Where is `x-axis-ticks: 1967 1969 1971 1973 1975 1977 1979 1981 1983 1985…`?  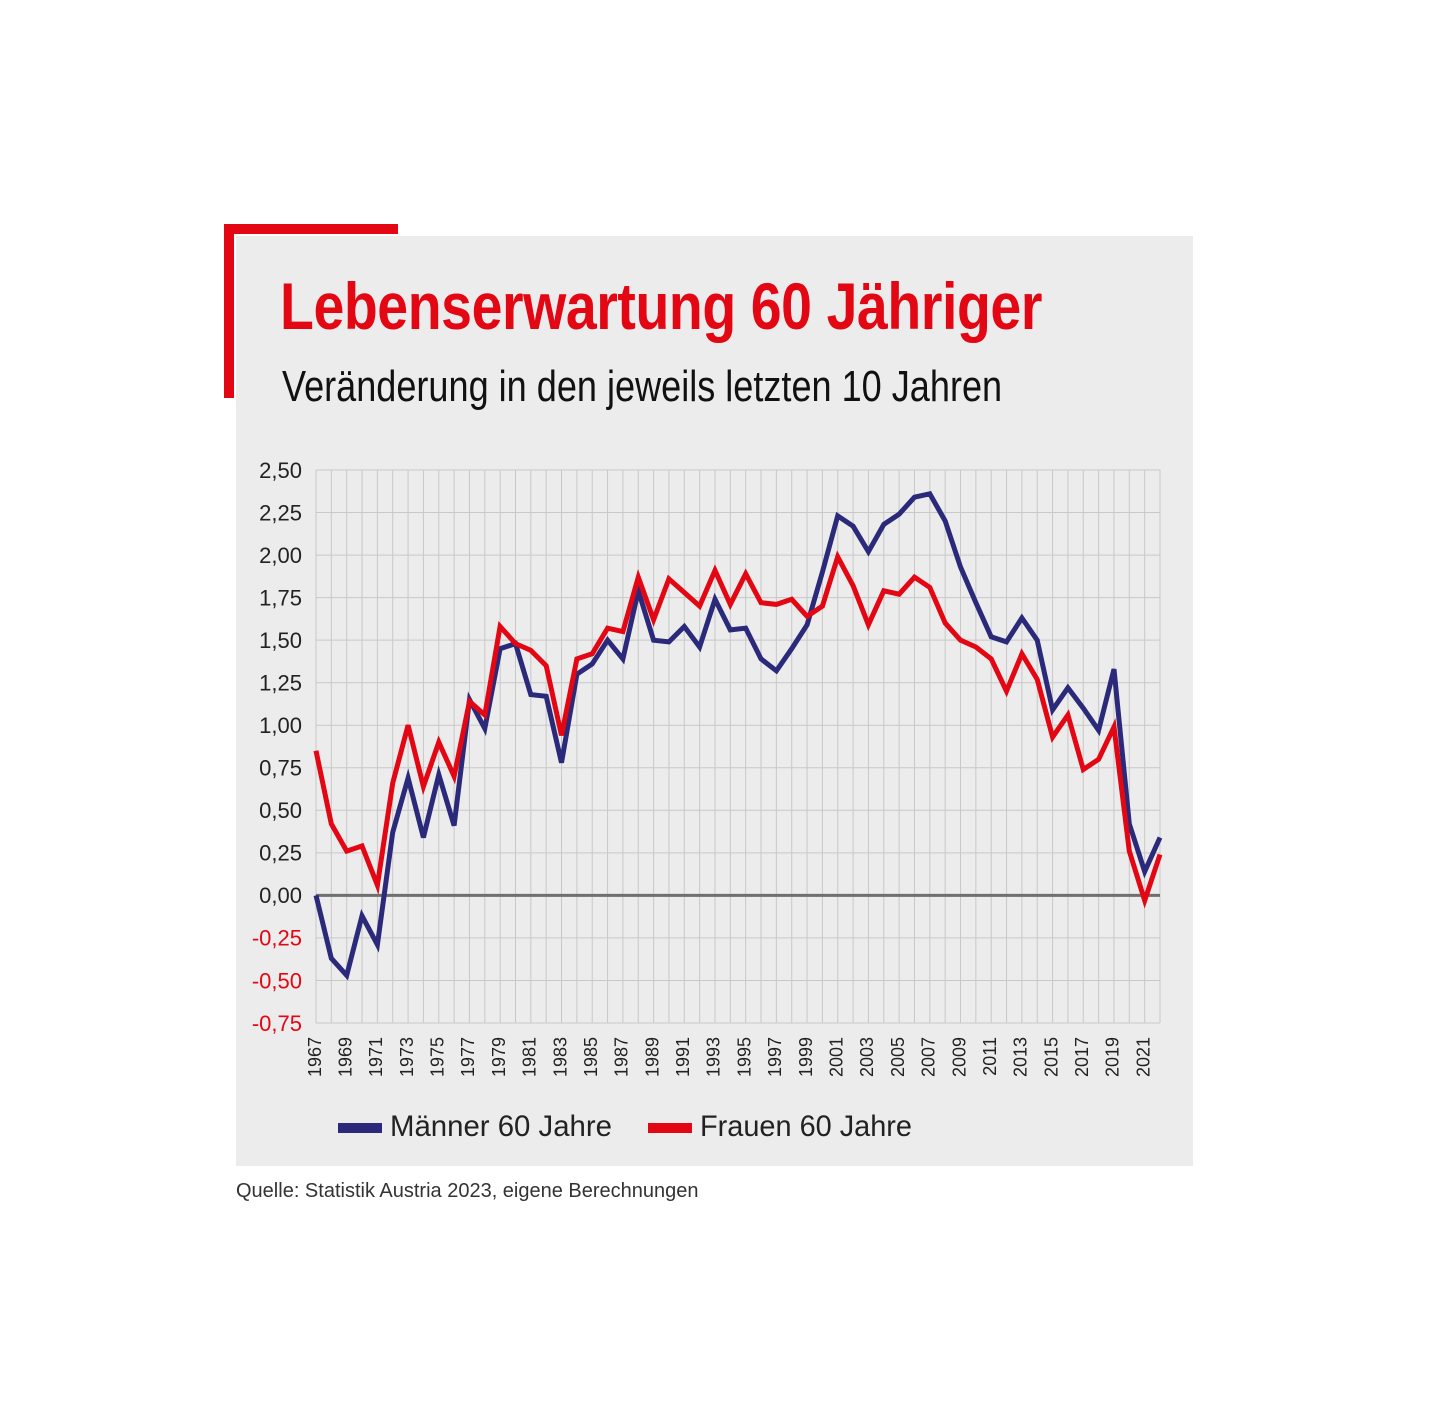
x-axis-ticks: 1967 1969 1971 1973 1975 1977 1979 1981 1983 1985… is located at coordinates (729, 1057).